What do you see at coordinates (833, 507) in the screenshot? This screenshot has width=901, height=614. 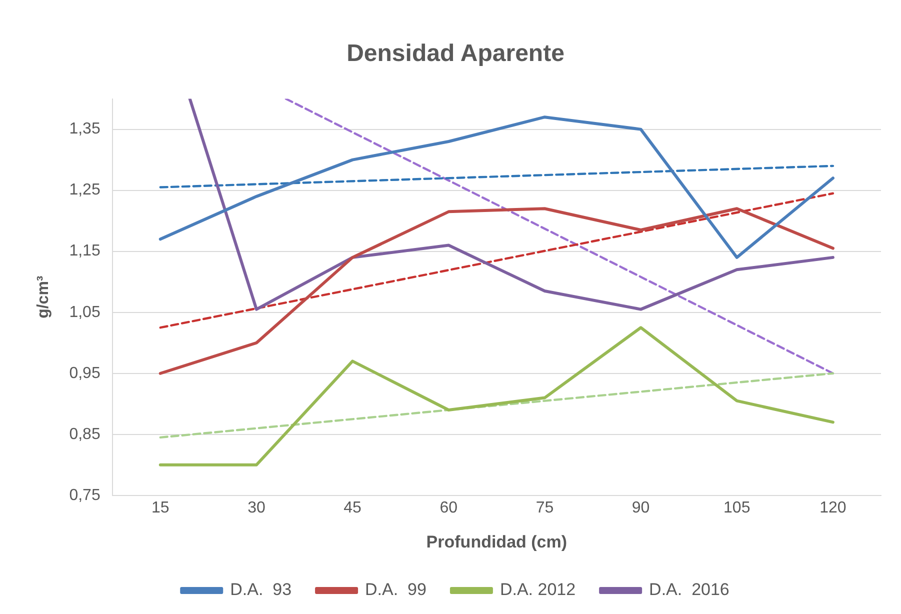 I see `x-tick-label: 120` at bounding box center [833, 507].